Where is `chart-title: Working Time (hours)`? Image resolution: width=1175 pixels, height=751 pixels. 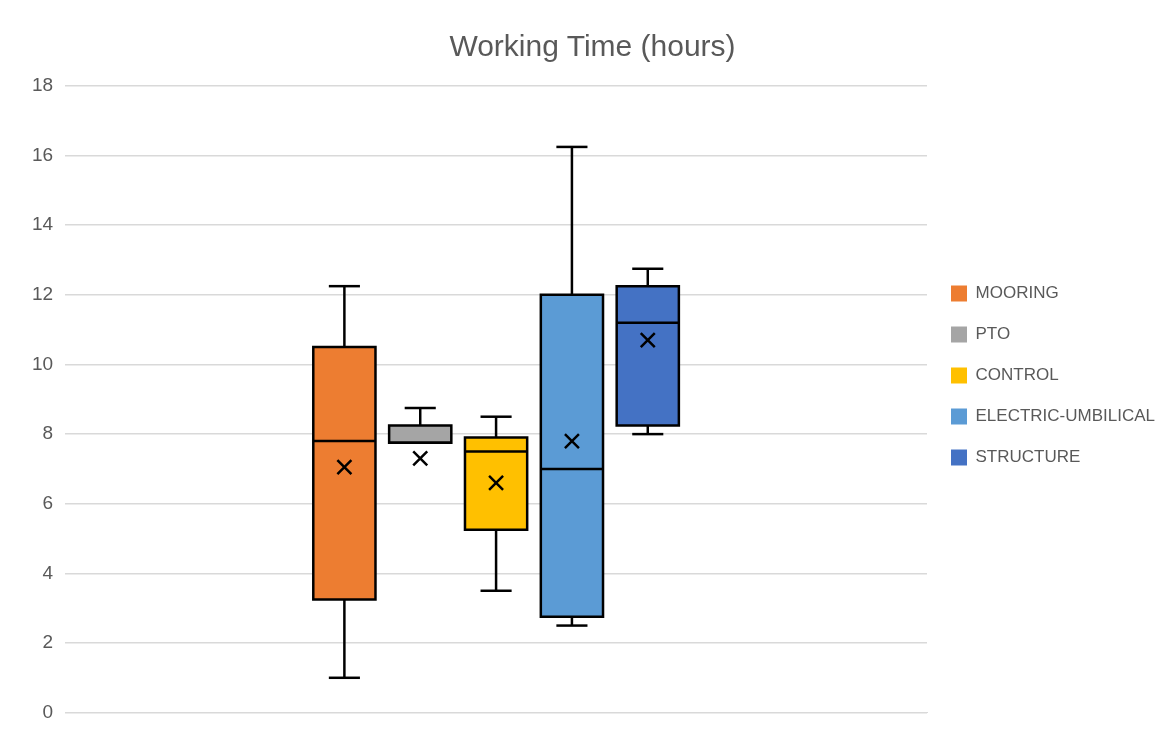 chart-title: Working Time (hours) is located at coordinates (592, 46).